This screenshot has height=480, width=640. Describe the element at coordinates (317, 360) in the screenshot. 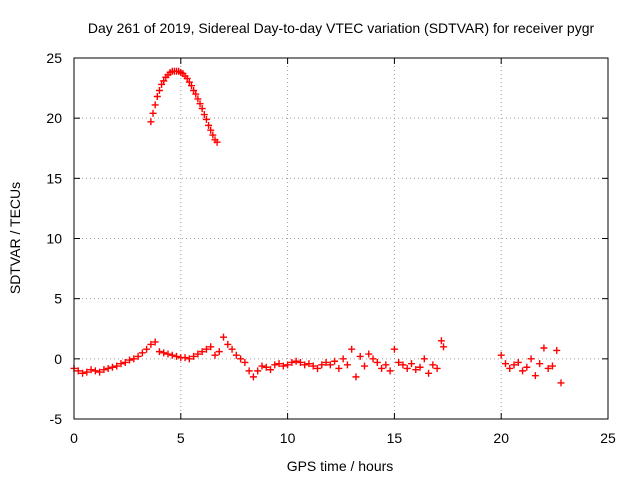

I see `series-sdtvar-baseline` at that location.